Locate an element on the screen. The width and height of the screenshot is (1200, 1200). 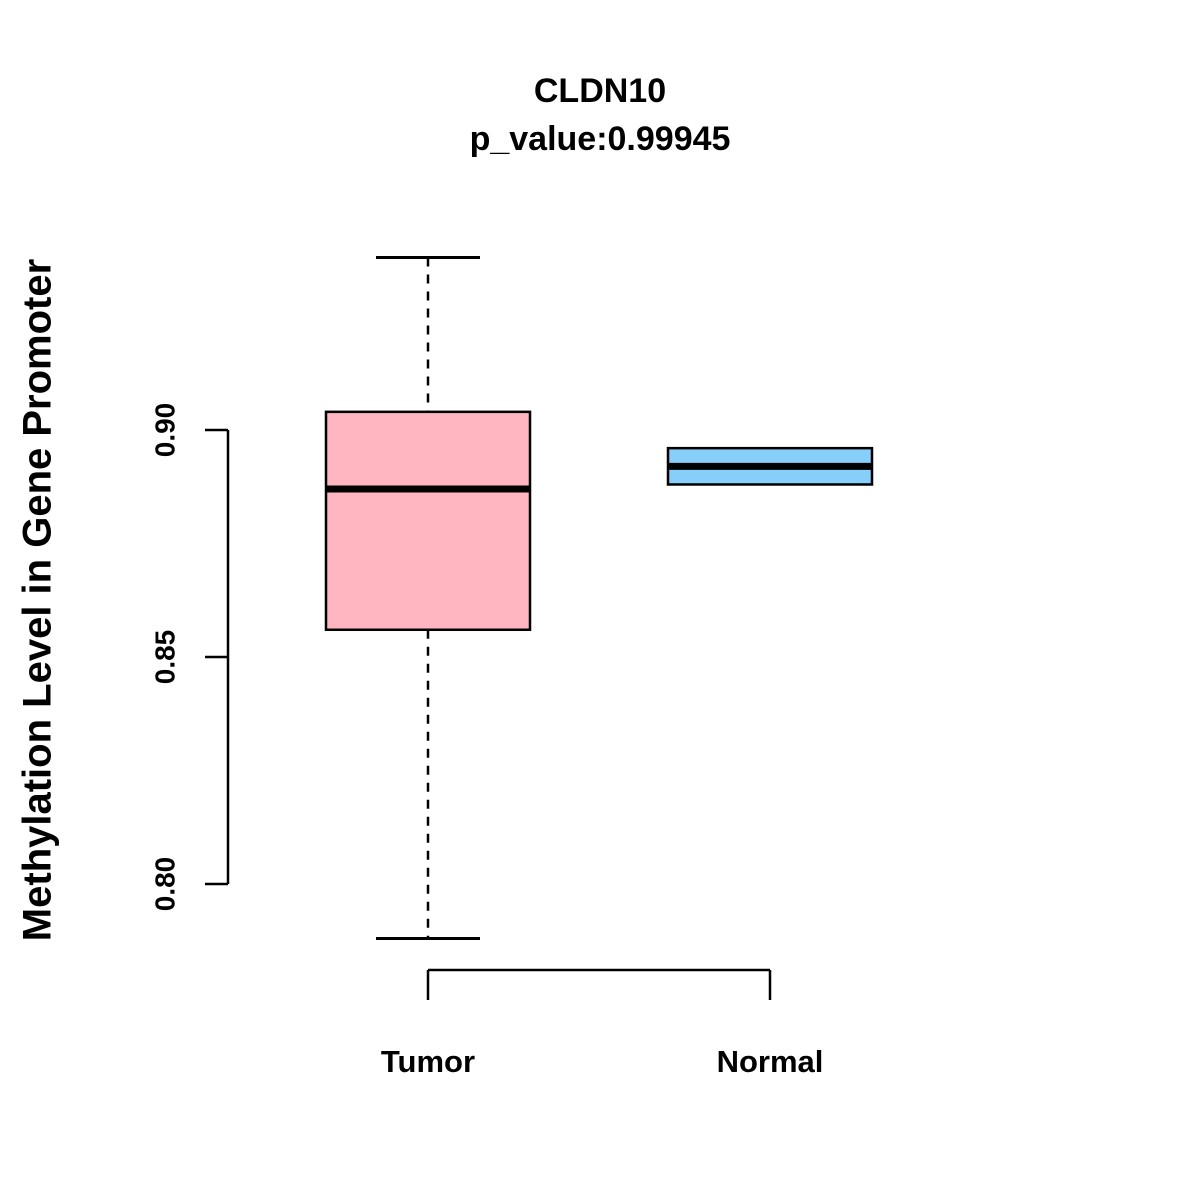
x-category-label-normal: Normal is located at coordinates (770, 1061).